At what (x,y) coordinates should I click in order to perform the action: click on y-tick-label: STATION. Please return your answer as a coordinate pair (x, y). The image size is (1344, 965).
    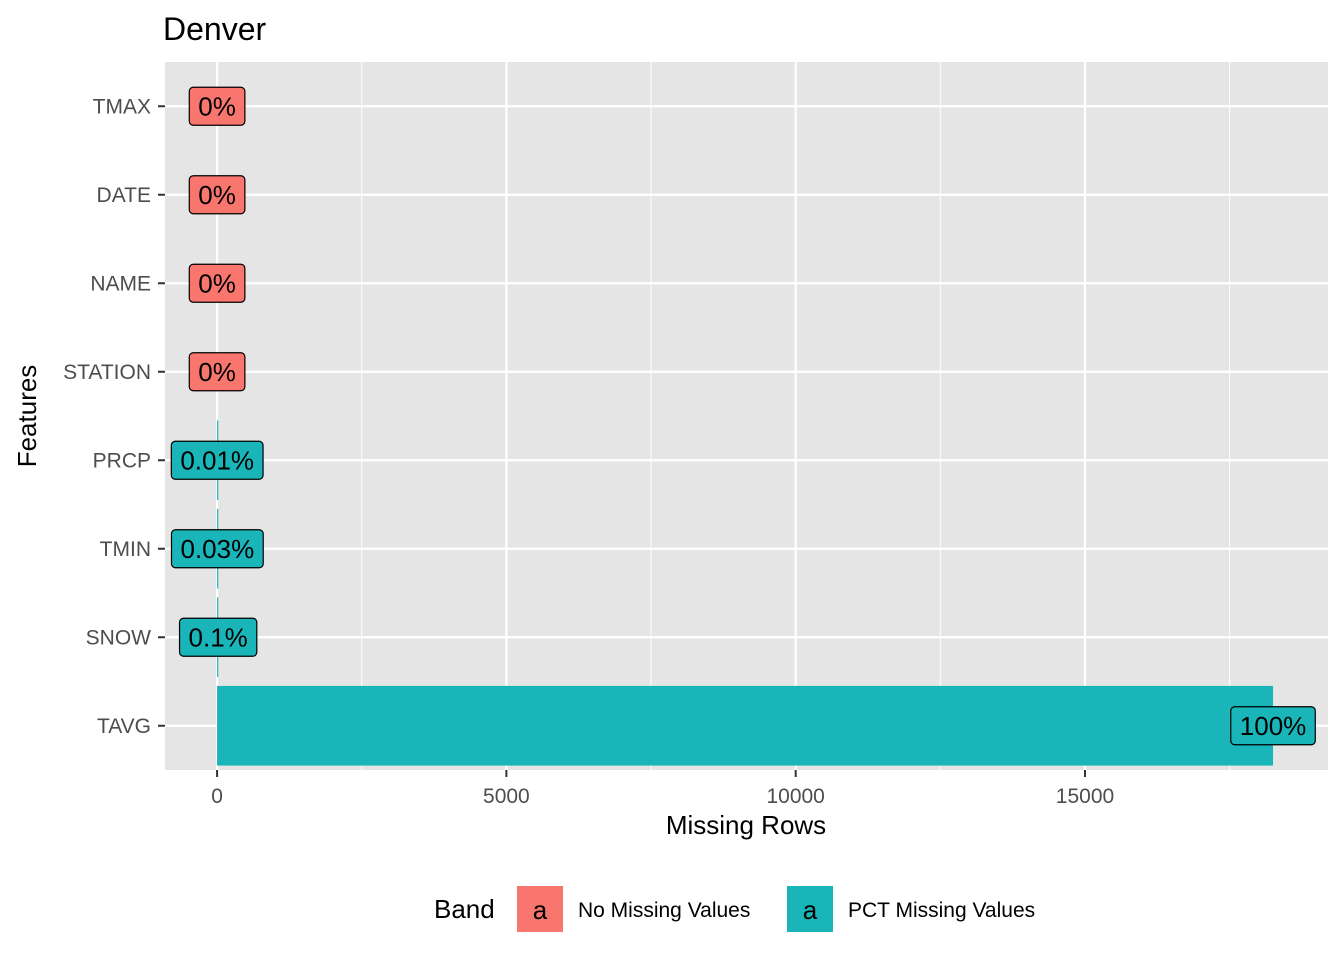
    Looking at the image, I should click on (107, 372).